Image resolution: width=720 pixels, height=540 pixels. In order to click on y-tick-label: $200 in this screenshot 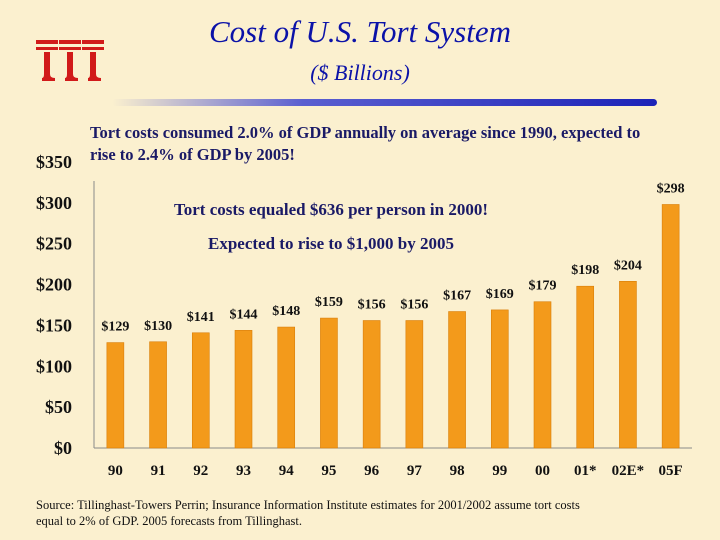, I will do `click(54, 285)`.